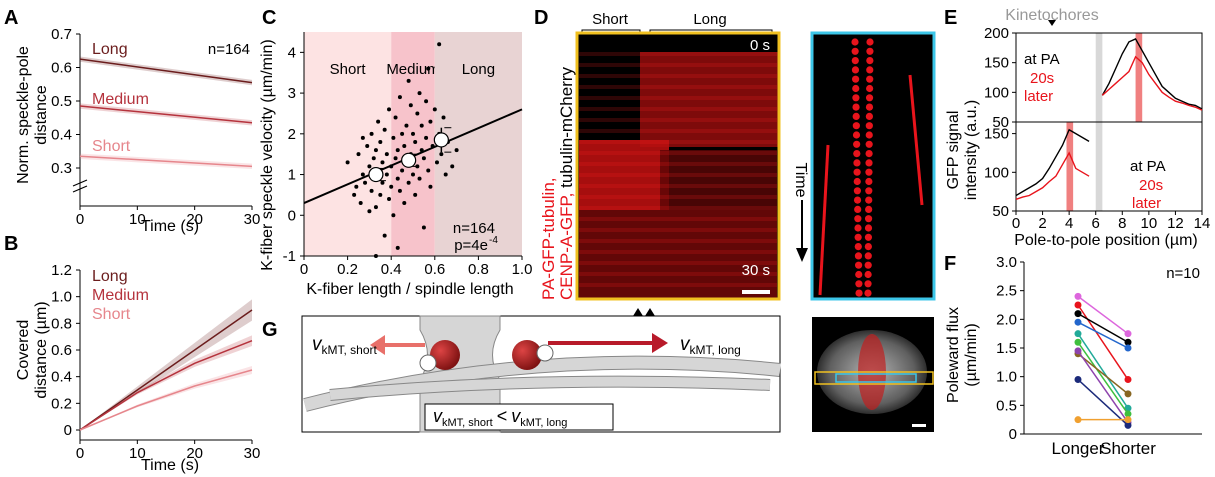 The image size is (1215, 477). I want to click on cell-image, so click(873, 374).